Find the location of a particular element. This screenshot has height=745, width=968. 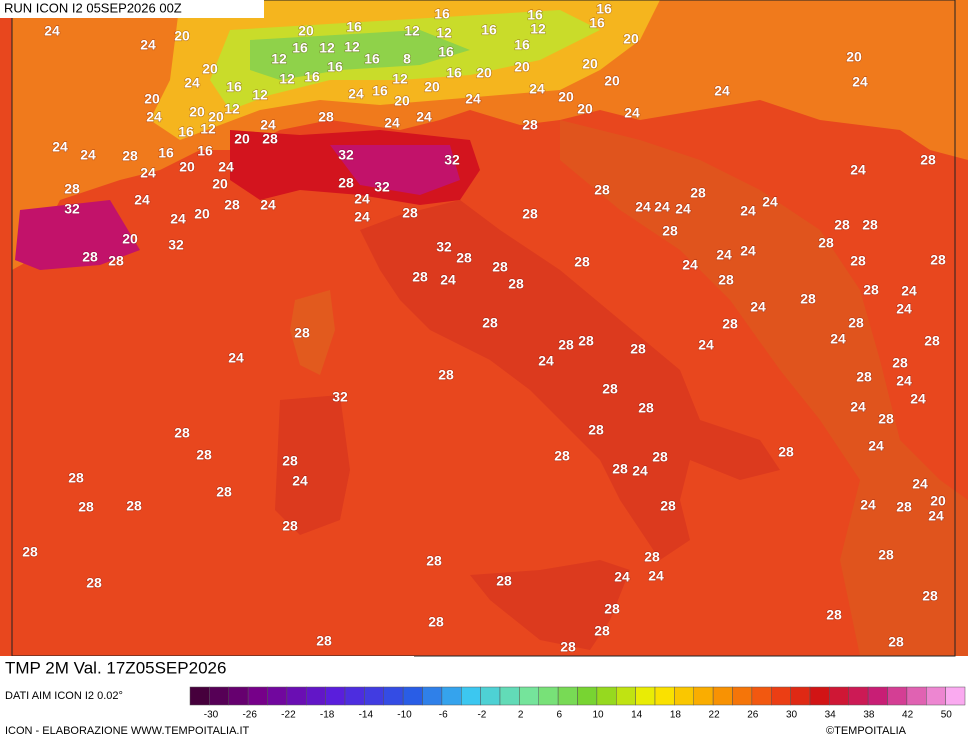

colorbar-label: 42 is located at coordinates (908, 715).